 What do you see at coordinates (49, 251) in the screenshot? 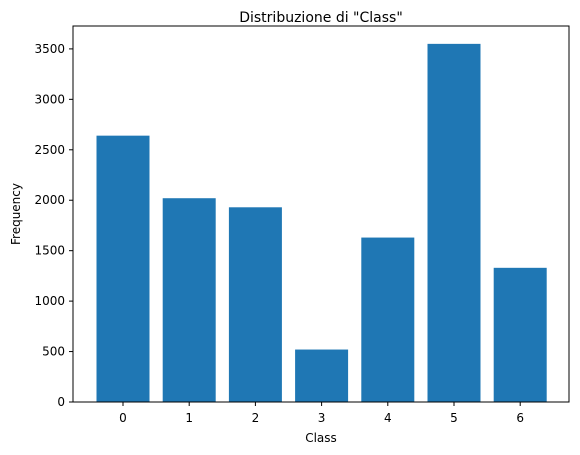
I see `y-tick-label-1500: 1500` at bounding box center [49, 251].